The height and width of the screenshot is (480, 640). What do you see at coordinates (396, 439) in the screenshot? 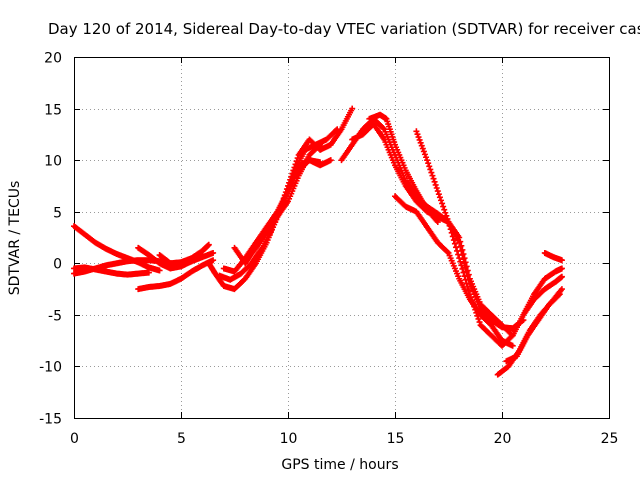
I see `x-tick-label: 15` at bounding box center [396, 439].